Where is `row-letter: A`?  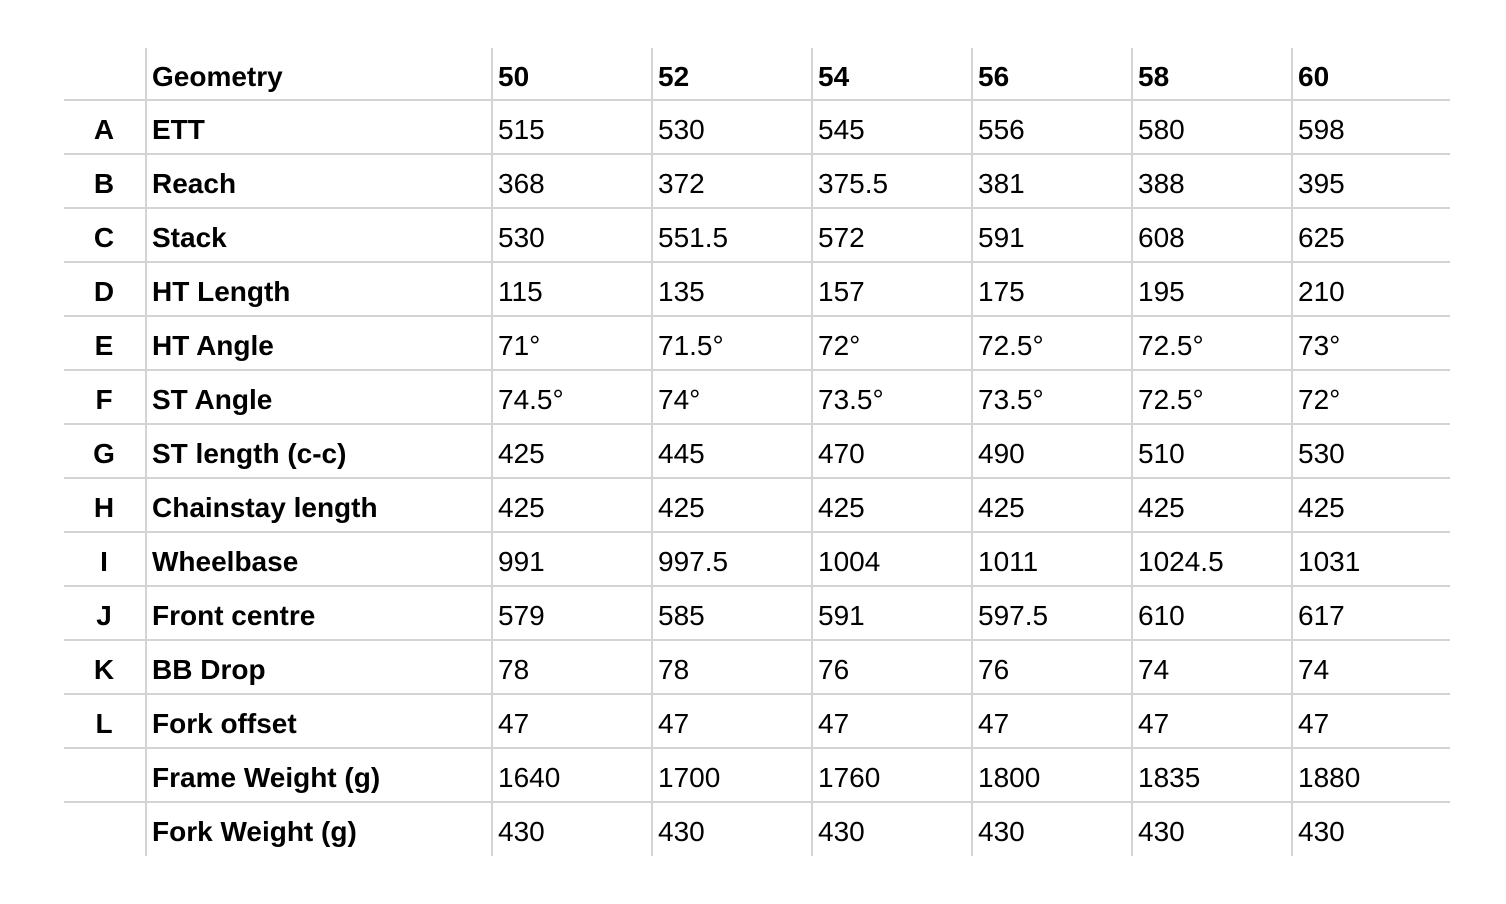 row-letter: A is located at coordinates (104, 129).